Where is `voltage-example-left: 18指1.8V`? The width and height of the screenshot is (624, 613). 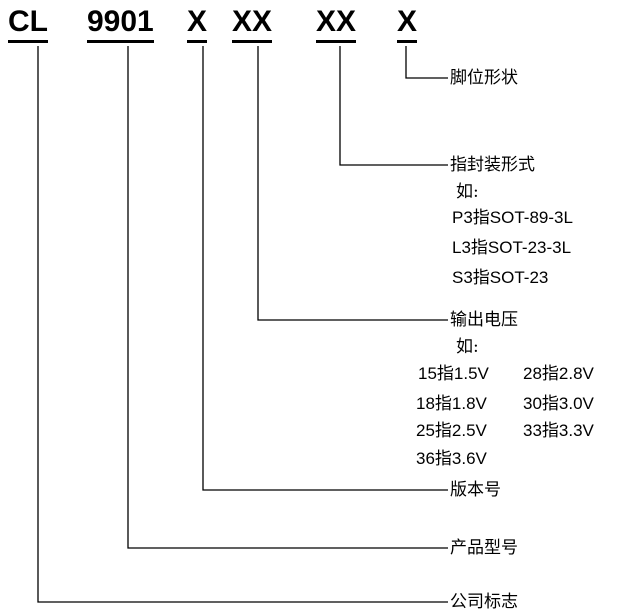 voltage-example-left: 18指1.8V is located at coordinates (451, 403).